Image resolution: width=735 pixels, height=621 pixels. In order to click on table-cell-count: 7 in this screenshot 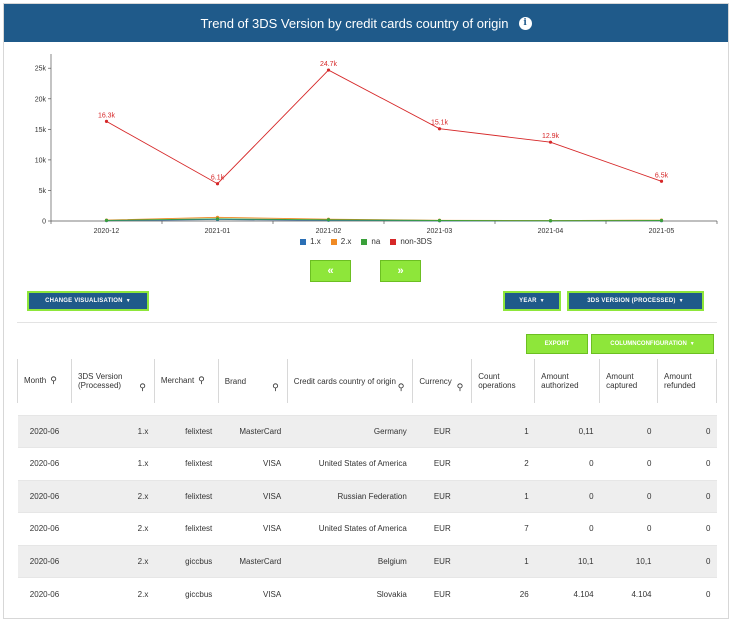, I will do `click(503, 528)`.